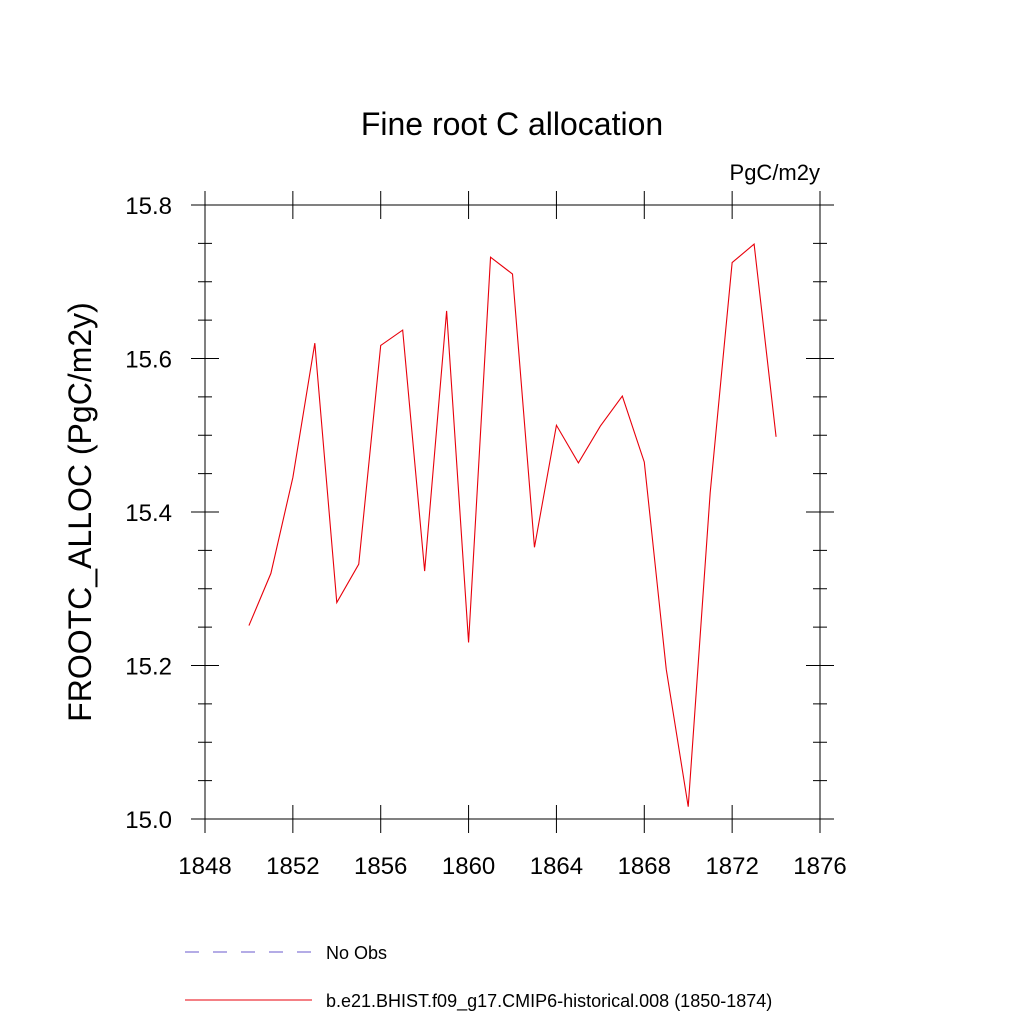 The image size is (1024, 1024). I want to click on x-tick-label: 1864, so click(556, 866).